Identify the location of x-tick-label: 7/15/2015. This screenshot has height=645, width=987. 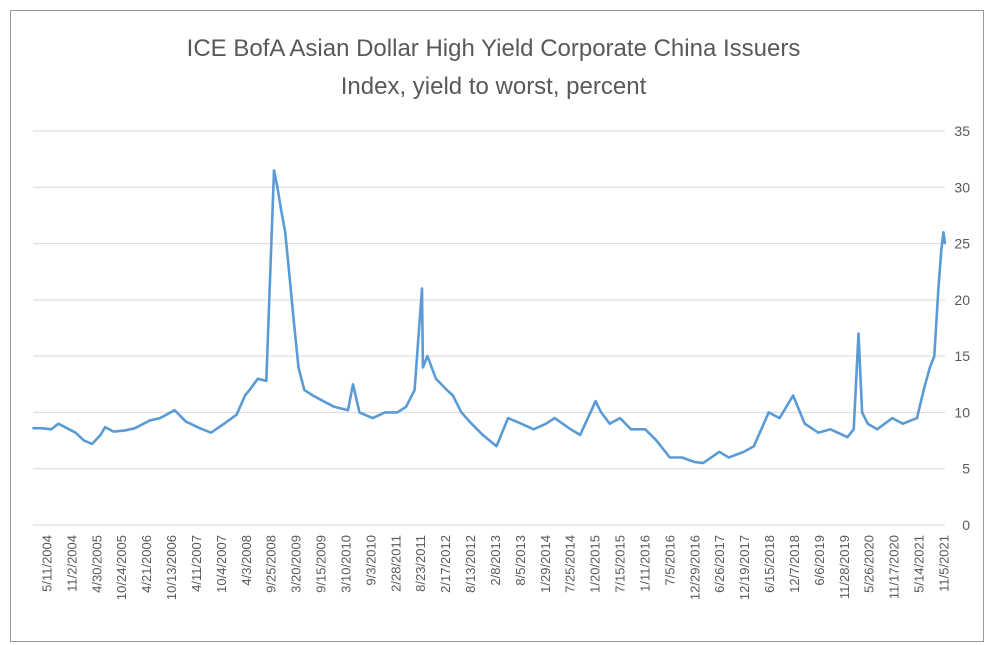
(620, 564).